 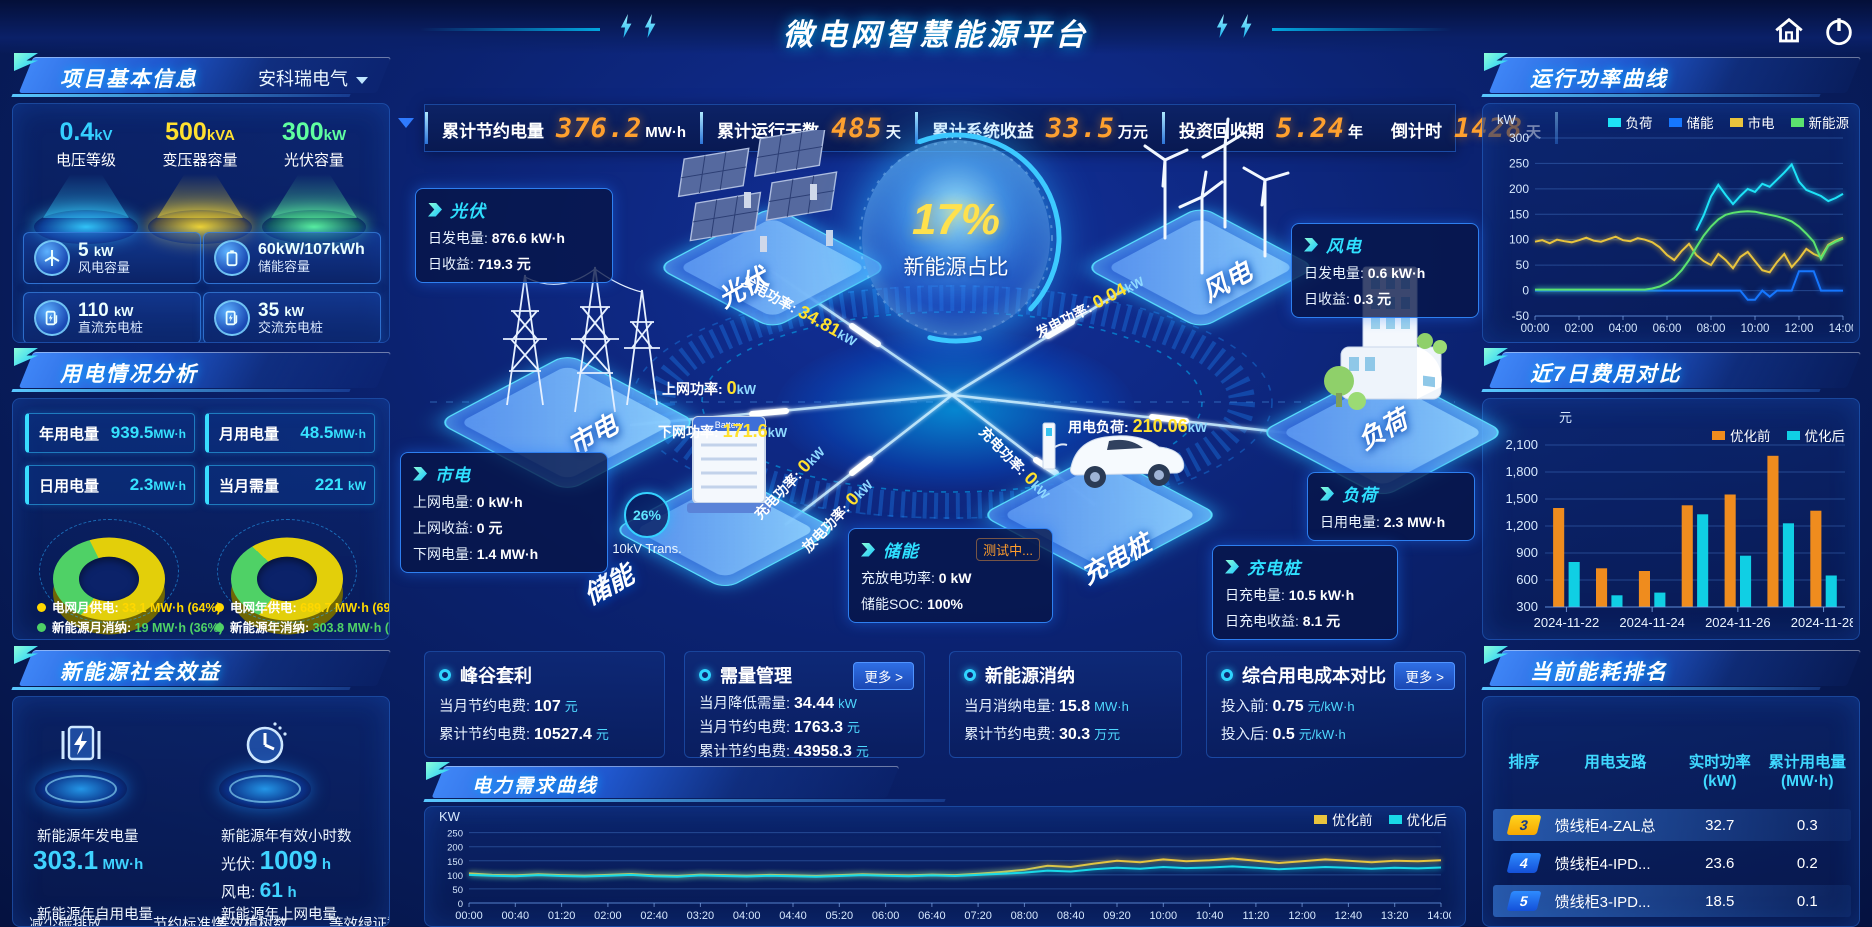 What do you see at coordinates (52, 318) in the screenshot?
I see `charging-pile-icon` at bounding box center [52, 318].